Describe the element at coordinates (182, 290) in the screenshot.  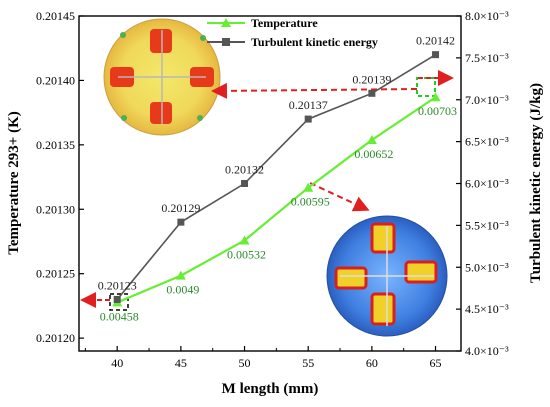
I see `temperature-point-label: 0.0049` at that location.